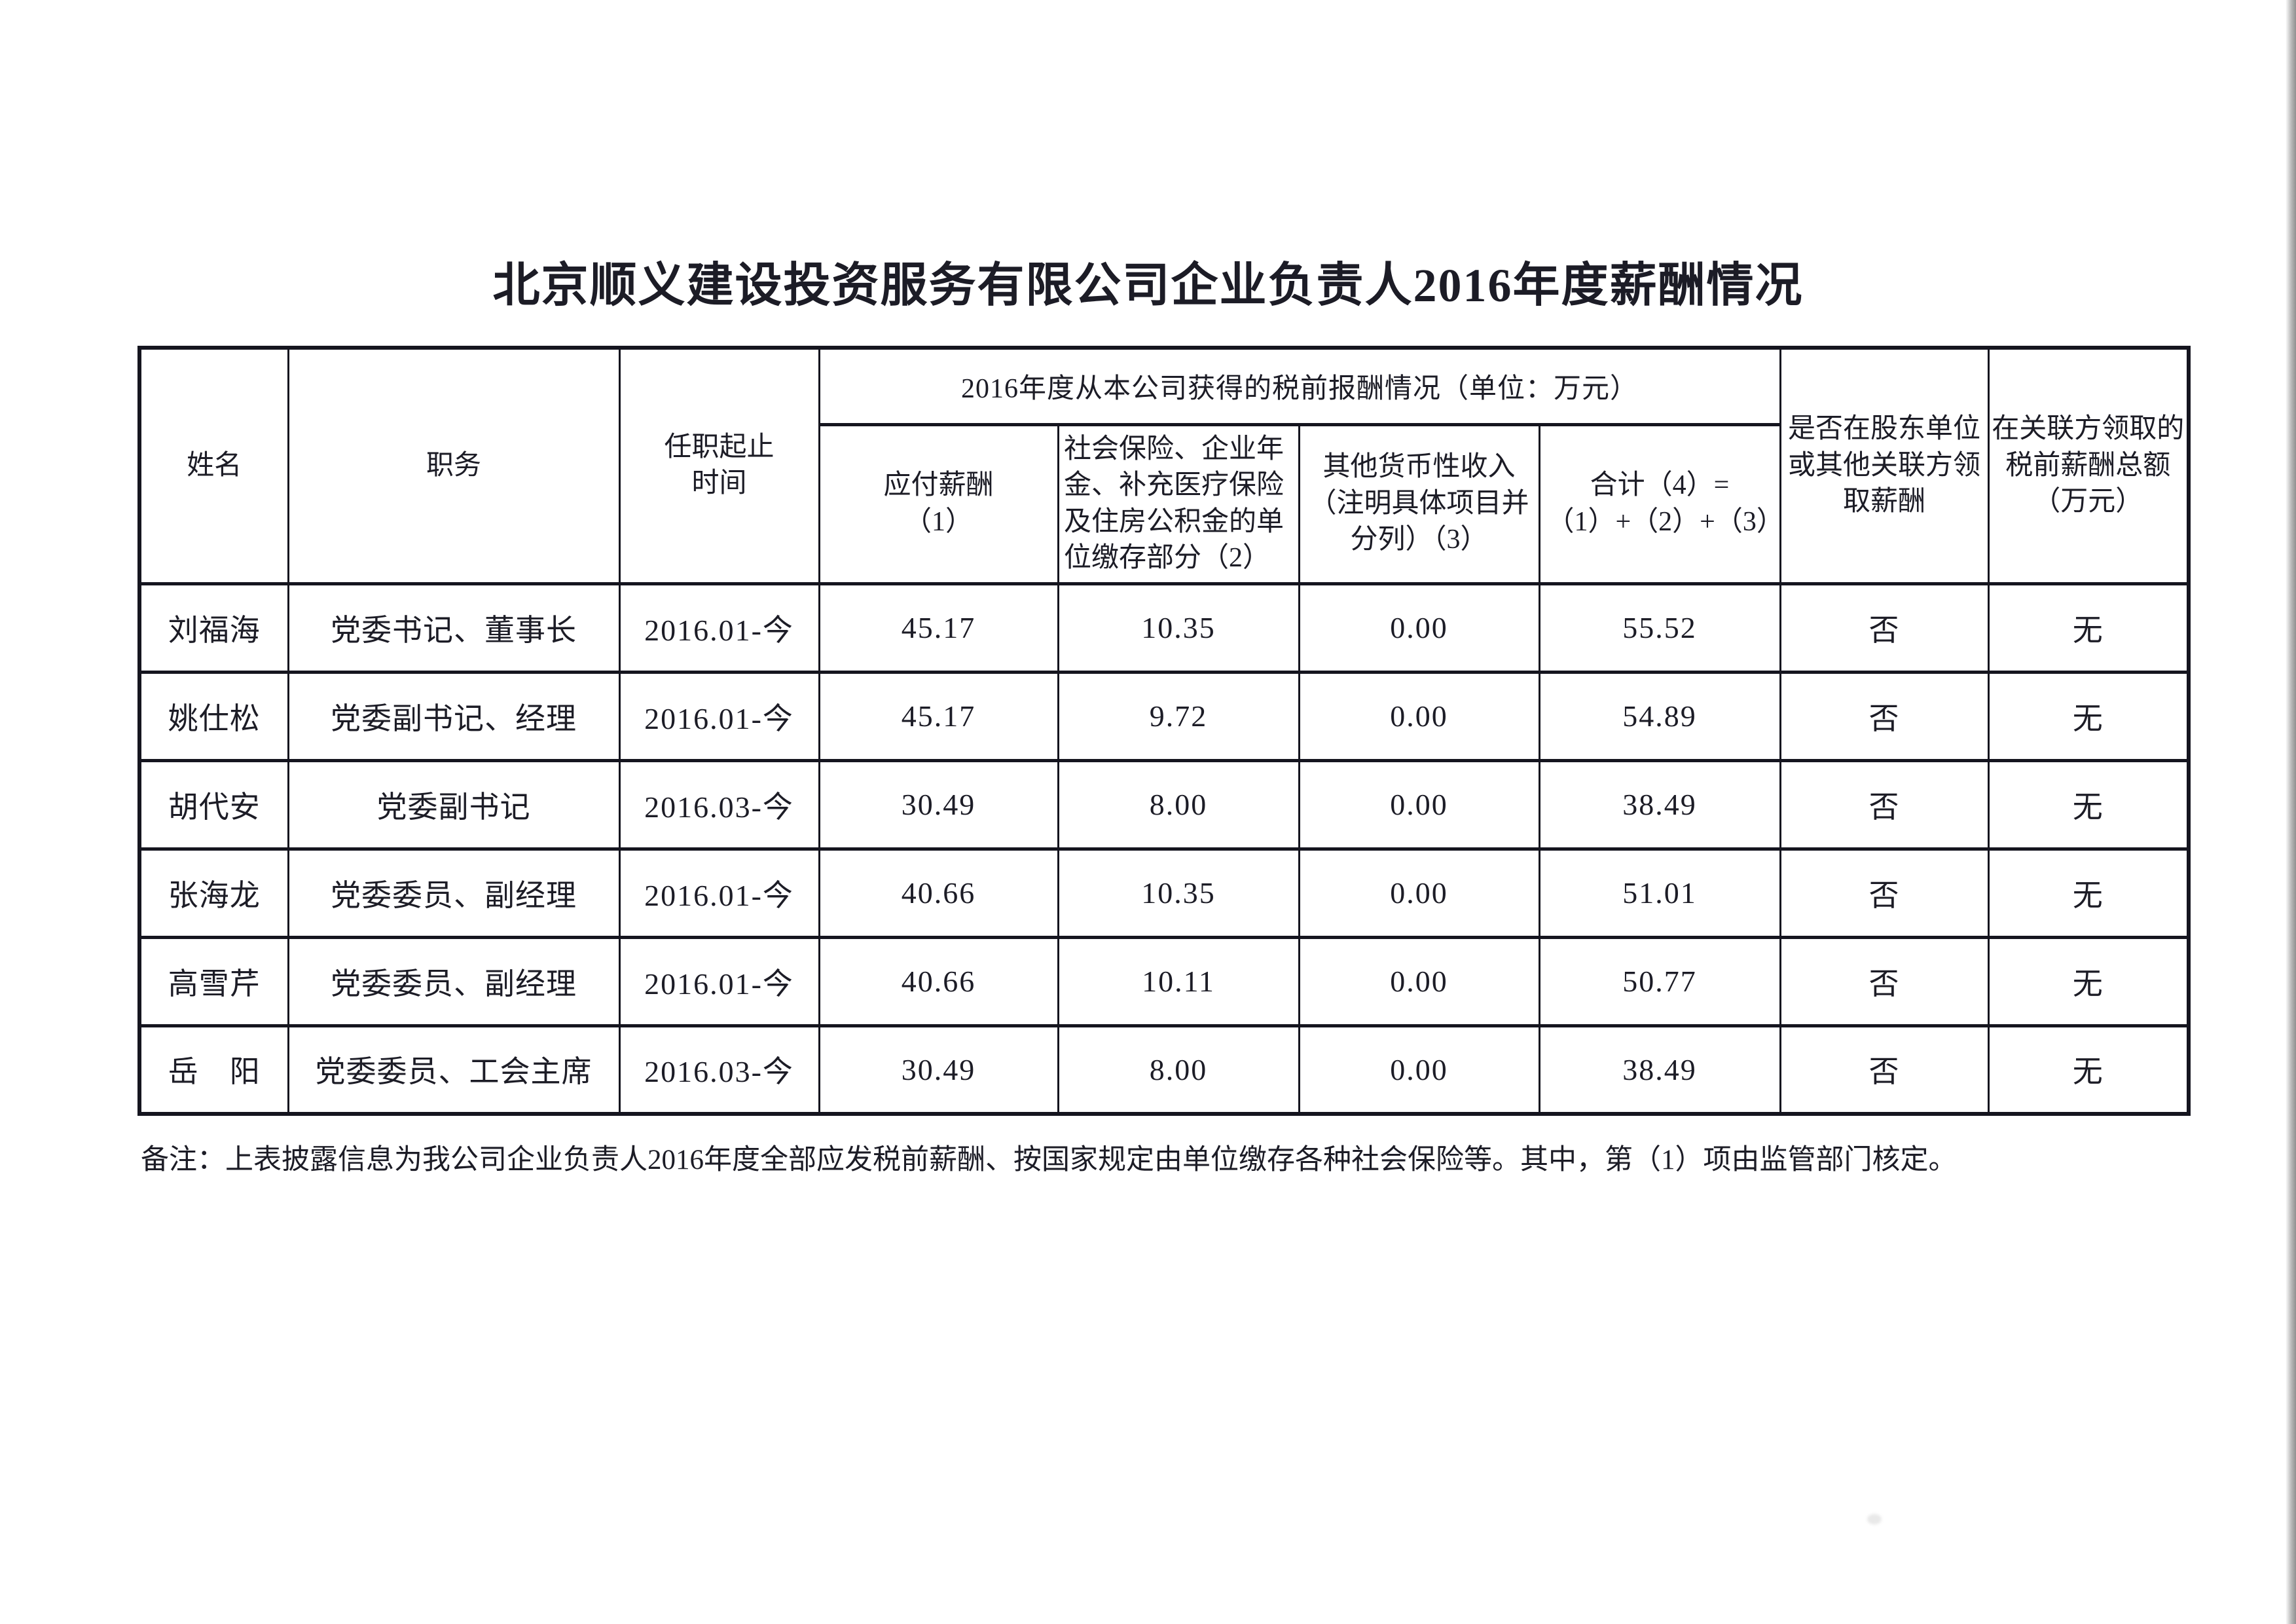 This screenshot has height=1624, width=2296. Describe the element at coordinates (454, 716) in the screenshot. I see `cell-position: 党委副书记、经理` at that location.